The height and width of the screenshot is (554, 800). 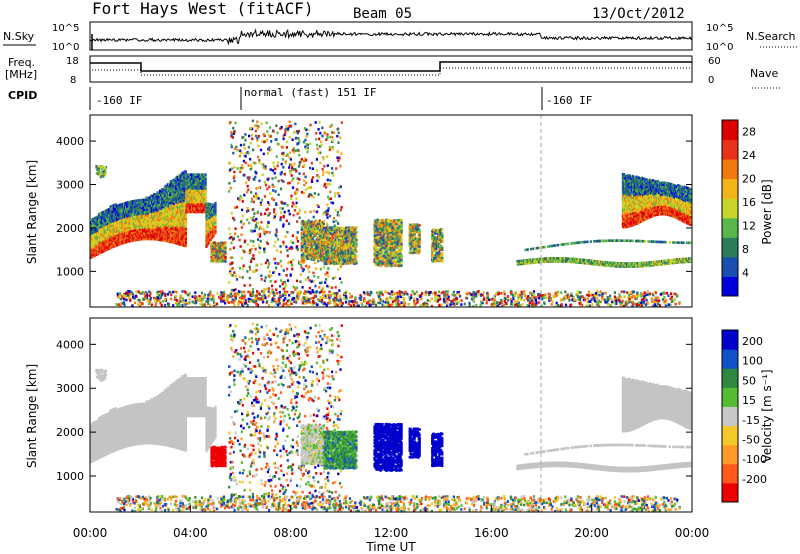 What do you see at coordinates (73, 80) in the screenshot?
I see `freq-tick-low: 8` at bounding box center [73, 80].